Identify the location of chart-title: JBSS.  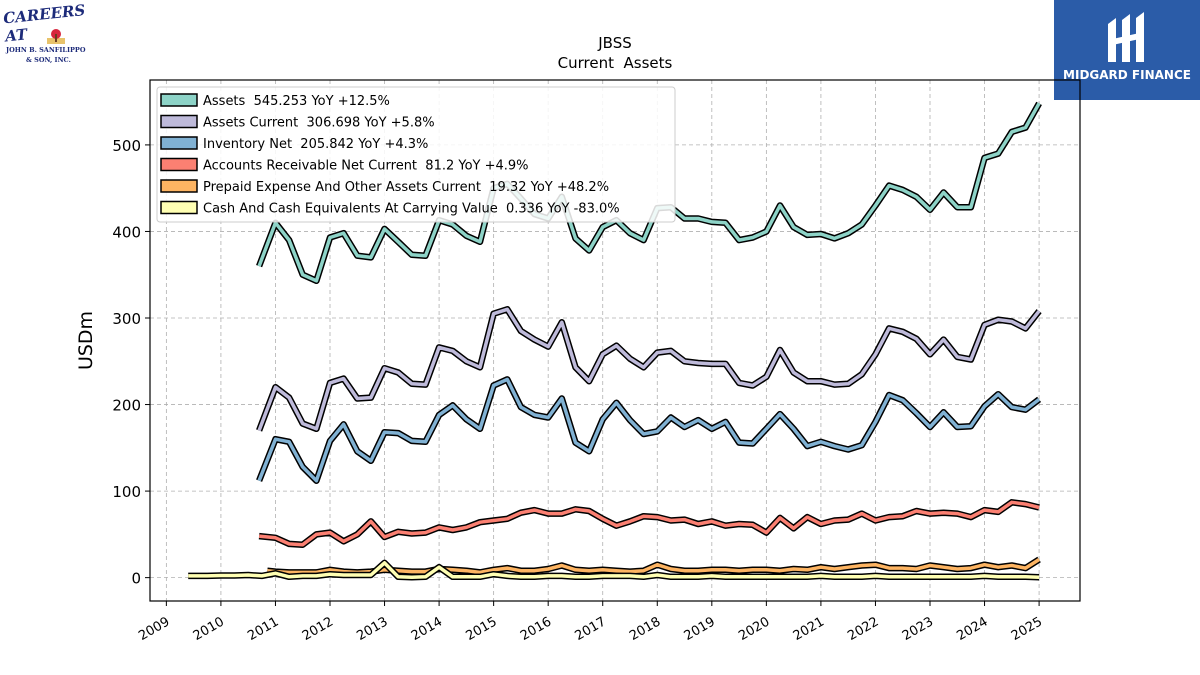
(614, 43).